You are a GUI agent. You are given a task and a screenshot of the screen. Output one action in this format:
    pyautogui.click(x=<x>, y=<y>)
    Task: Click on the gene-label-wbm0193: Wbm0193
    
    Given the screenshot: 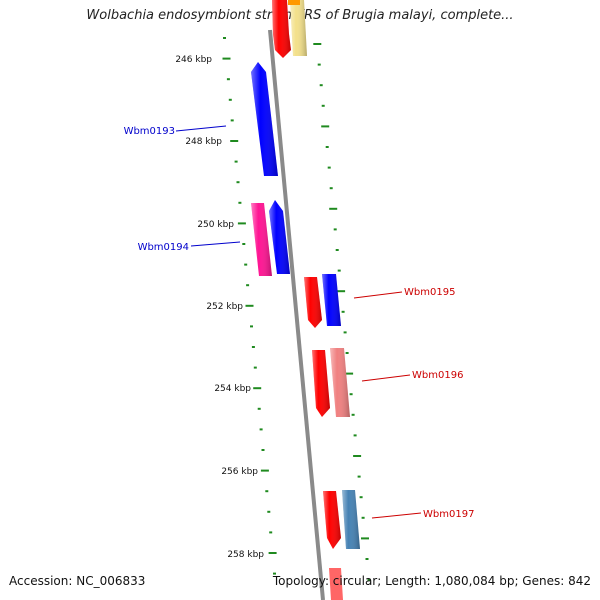 What is the action you would take?
    pyautogui.click(x=149, y=131)
    